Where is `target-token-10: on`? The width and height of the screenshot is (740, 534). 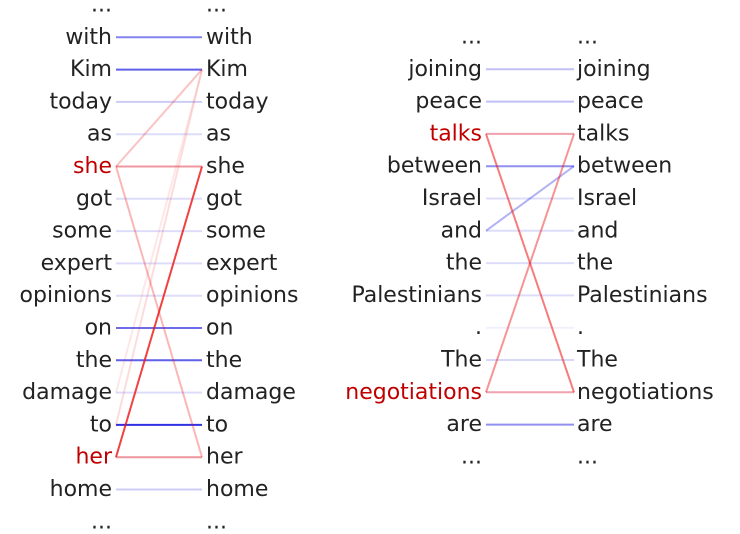
target-token-10: on is located at coordinates (219, 328).